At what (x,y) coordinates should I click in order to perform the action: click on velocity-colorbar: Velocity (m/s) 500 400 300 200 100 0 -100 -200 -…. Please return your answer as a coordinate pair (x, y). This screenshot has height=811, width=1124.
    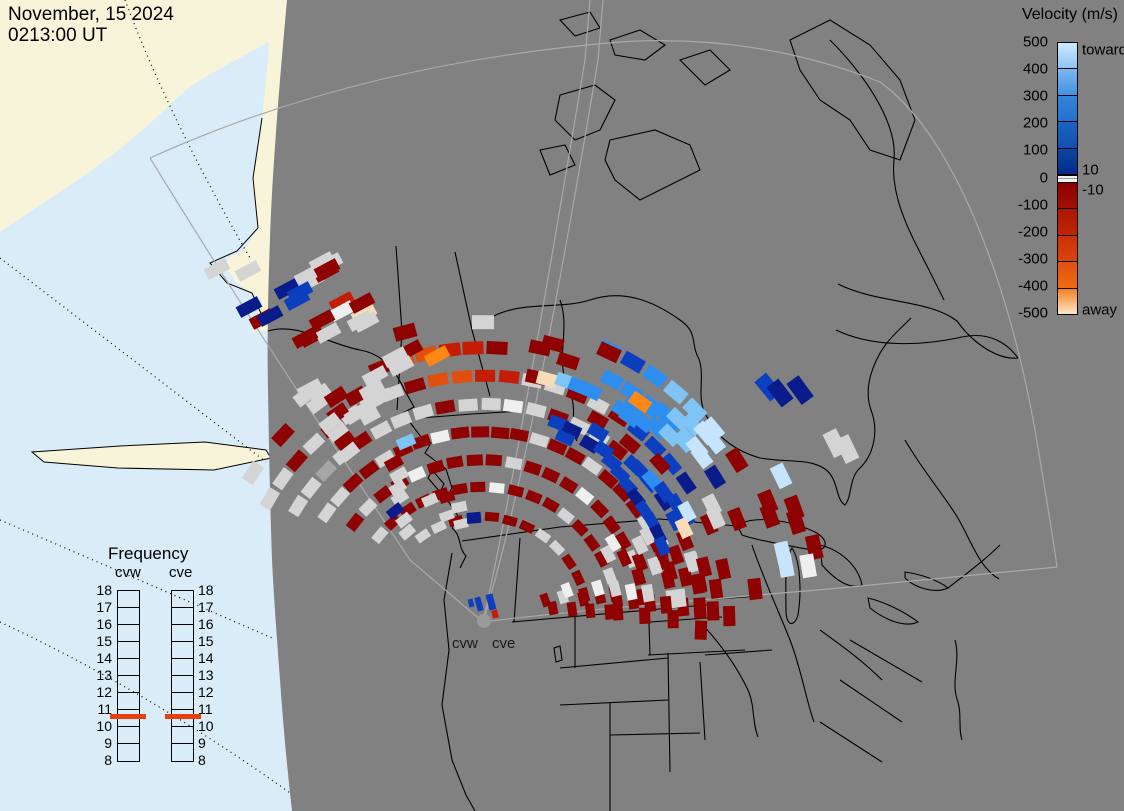
    Looking at the image, I should click on (1057, 170).